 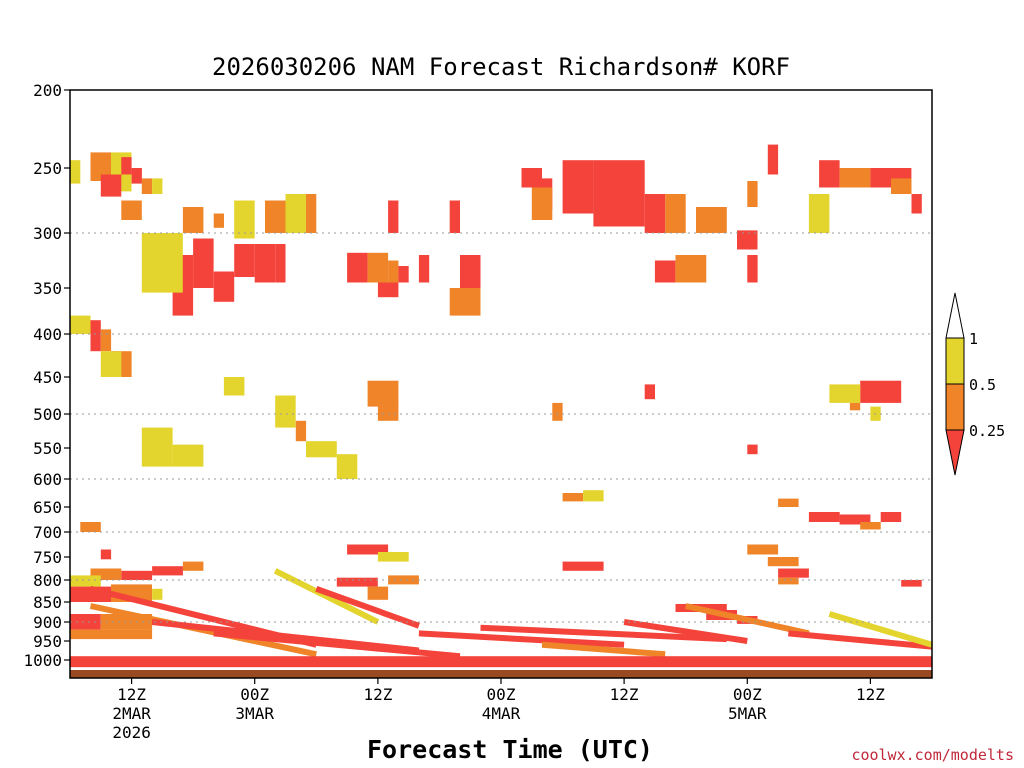 I want to click on legend-label-1: 1, so click(x=973, y=339).